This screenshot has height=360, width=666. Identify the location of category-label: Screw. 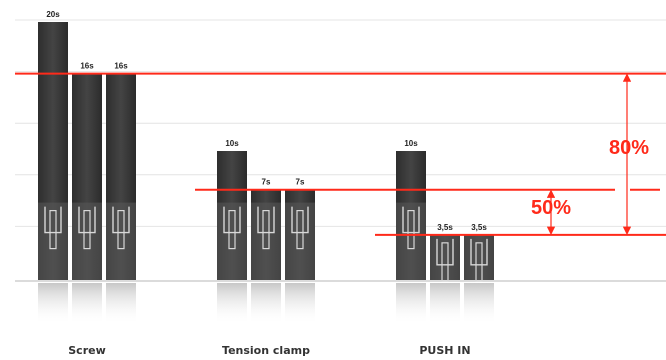
(87, 350).